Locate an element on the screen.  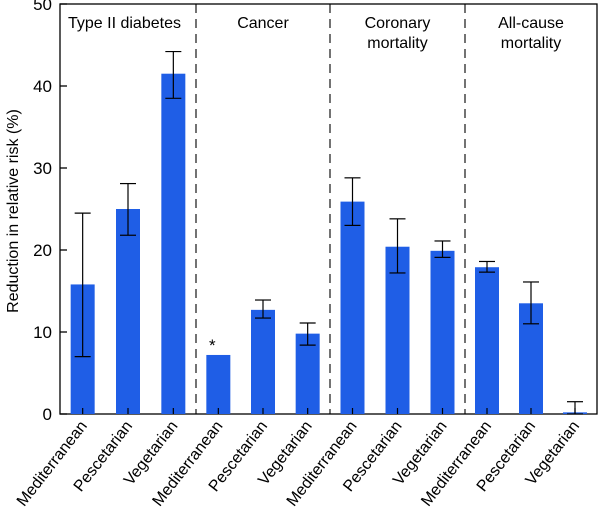
y-tick-label: 20 is located at coordinates (42, 250).